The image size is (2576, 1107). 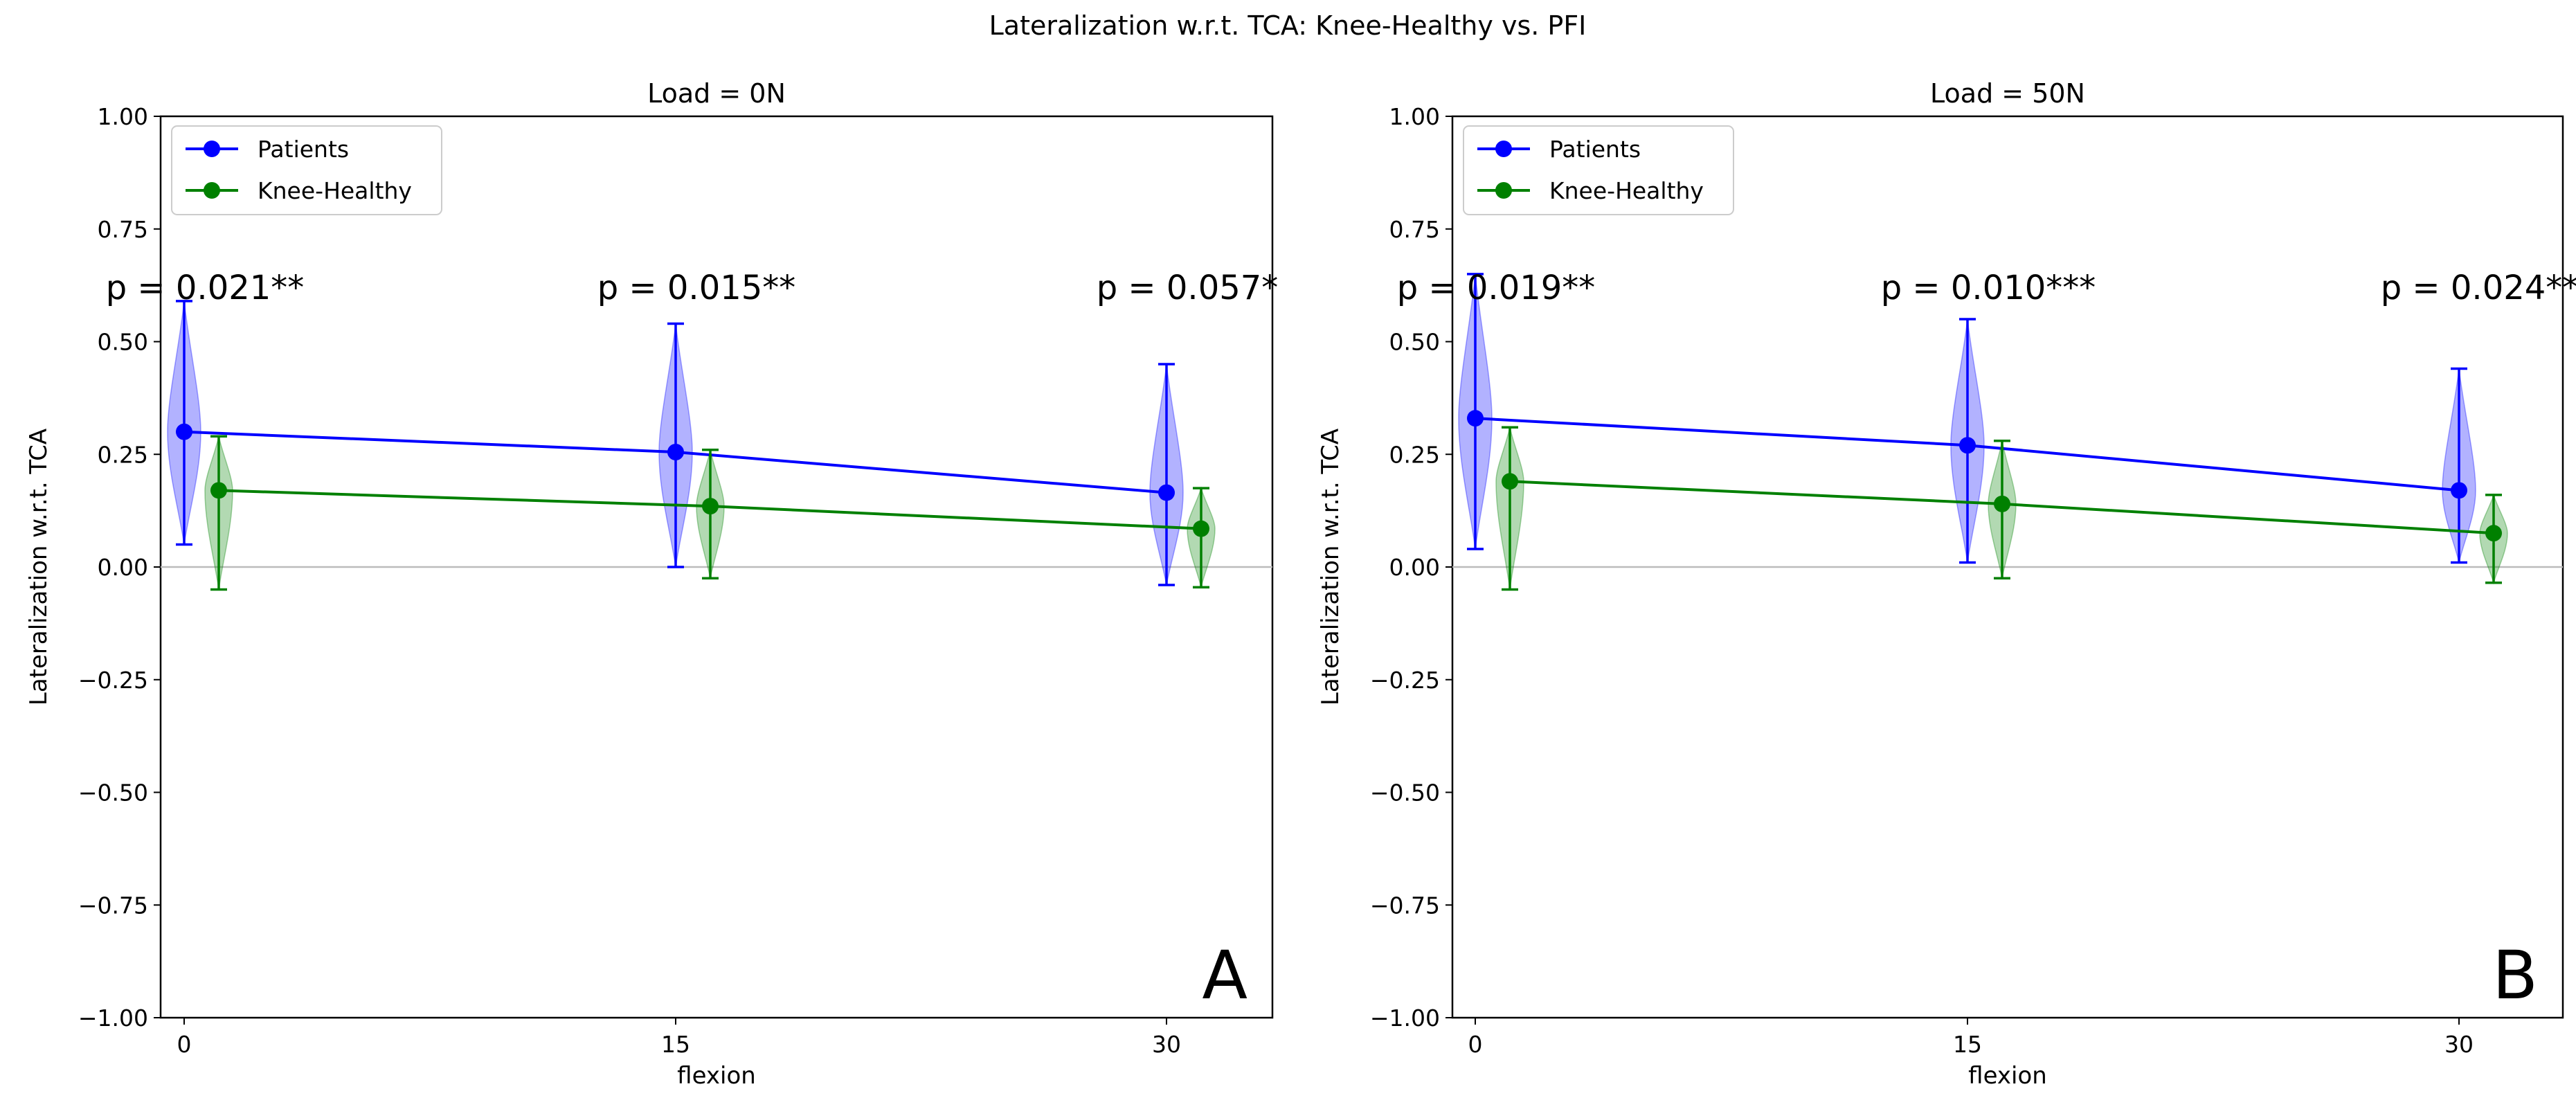 What do you see at coordinates (205, 288) in the screenshot?
I see `p-value-label: p = 0.021**` at bounding box center [205, 288].